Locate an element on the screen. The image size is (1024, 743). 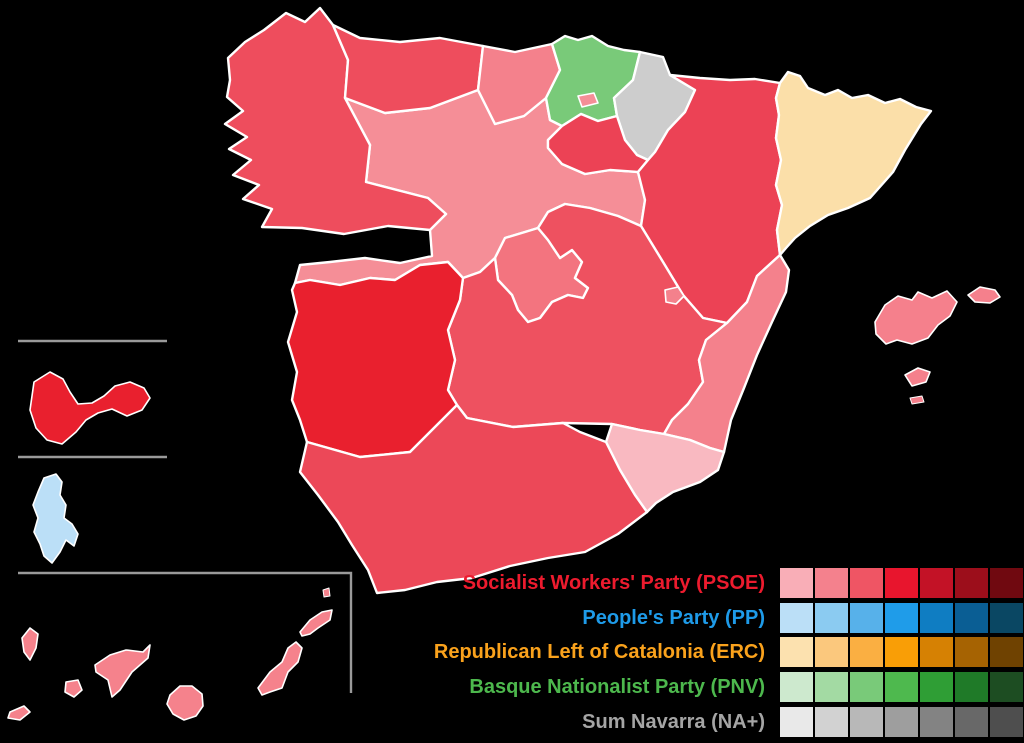
canary-inset-border is located at coordinates (185, 632).